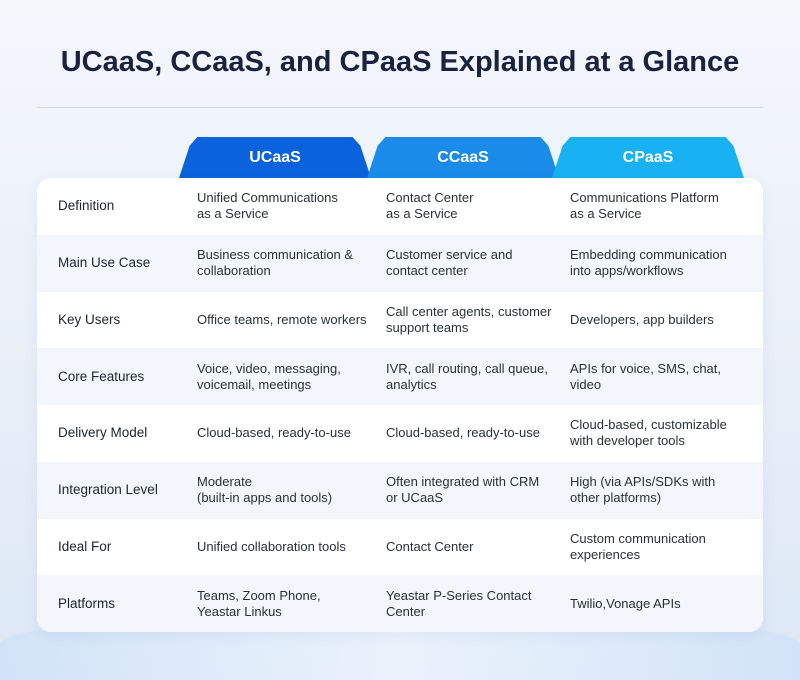 The height and width of the screenshot is (680, 800). What do you see at coordinates (86, 206) in the screenshot?
I see `row-label: Definition` at bounding box center [86, 206].